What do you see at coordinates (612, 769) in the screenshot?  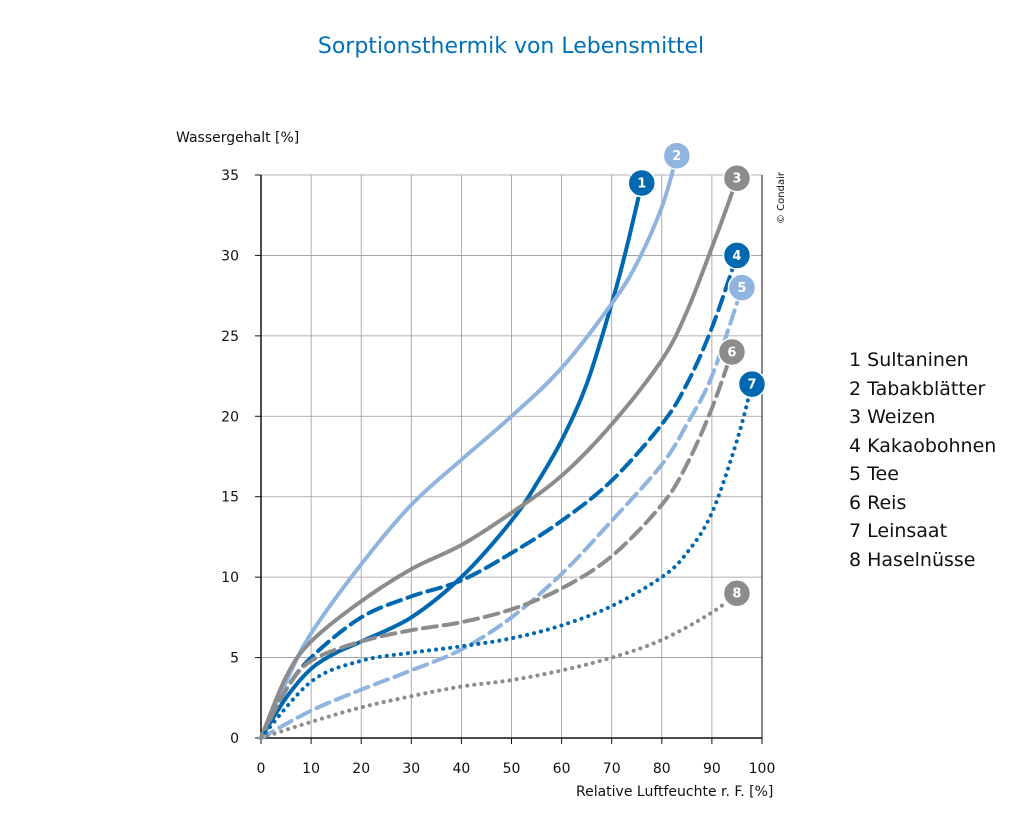 I see `x-tick-label: 70` at bounding box center [612, 769].